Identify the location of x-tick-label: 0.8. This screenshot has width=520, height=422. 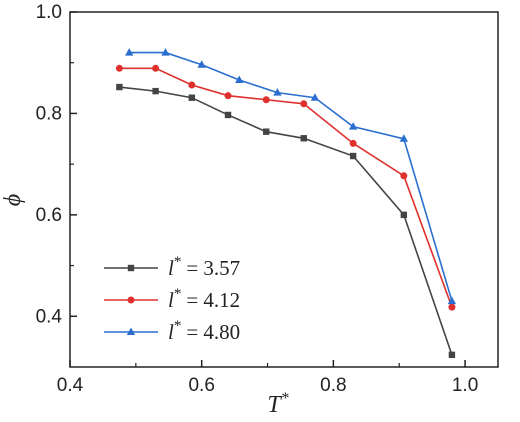
(333, 385).